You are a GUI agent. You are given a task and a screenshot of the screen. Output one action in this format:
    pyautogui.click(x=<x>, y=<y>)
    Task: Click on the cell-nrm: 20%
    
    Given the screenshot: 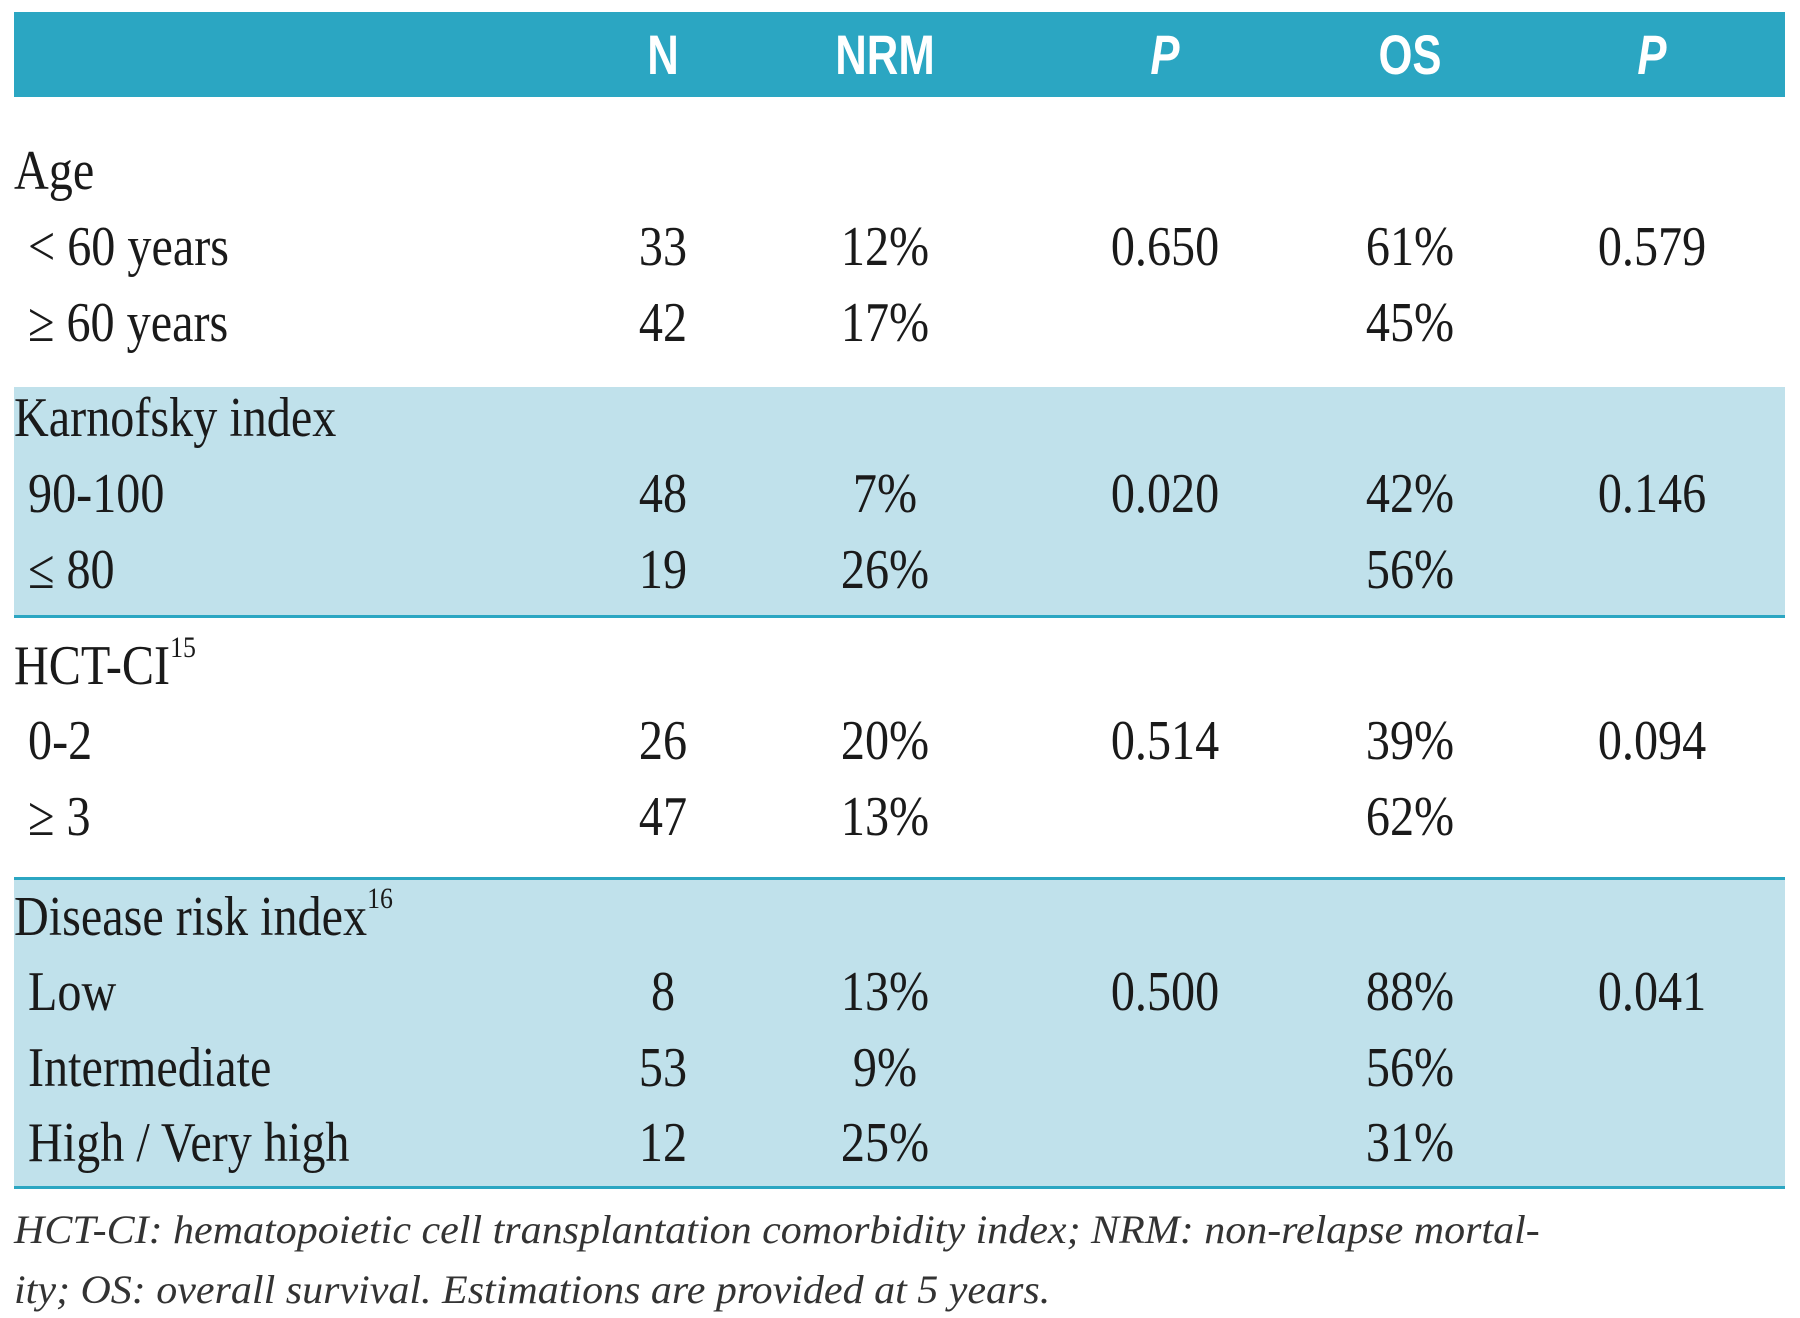 What is the action you would take?
    pyautogui.click(x=885, y=741)
    